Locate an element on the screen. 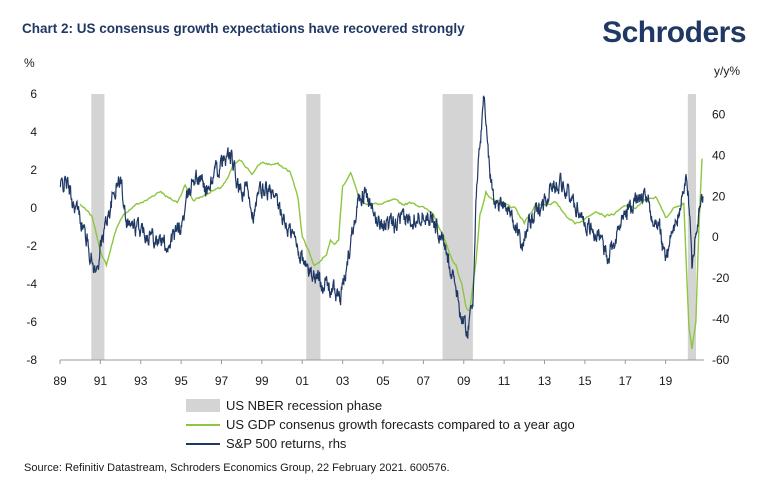 This screenshot has height=489, width=770. legend-item-sp500: S&P 500 returns, rhs is located at coordinates (380, 443).